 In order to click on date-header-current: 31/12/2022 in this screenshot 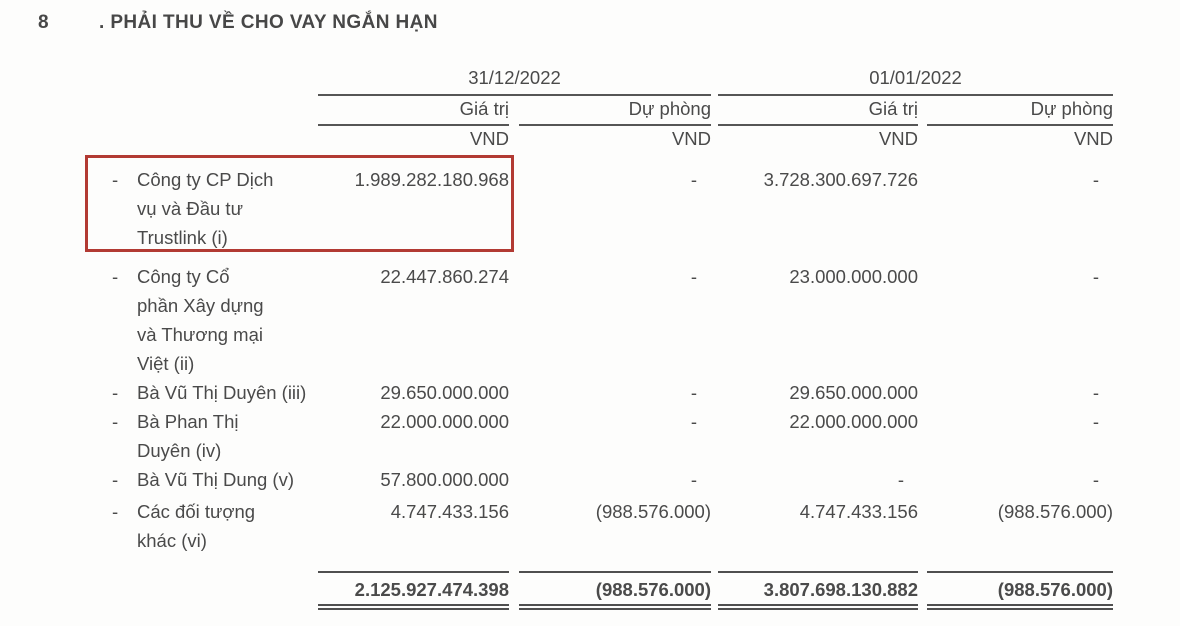, I will do `click(514, 80)`.